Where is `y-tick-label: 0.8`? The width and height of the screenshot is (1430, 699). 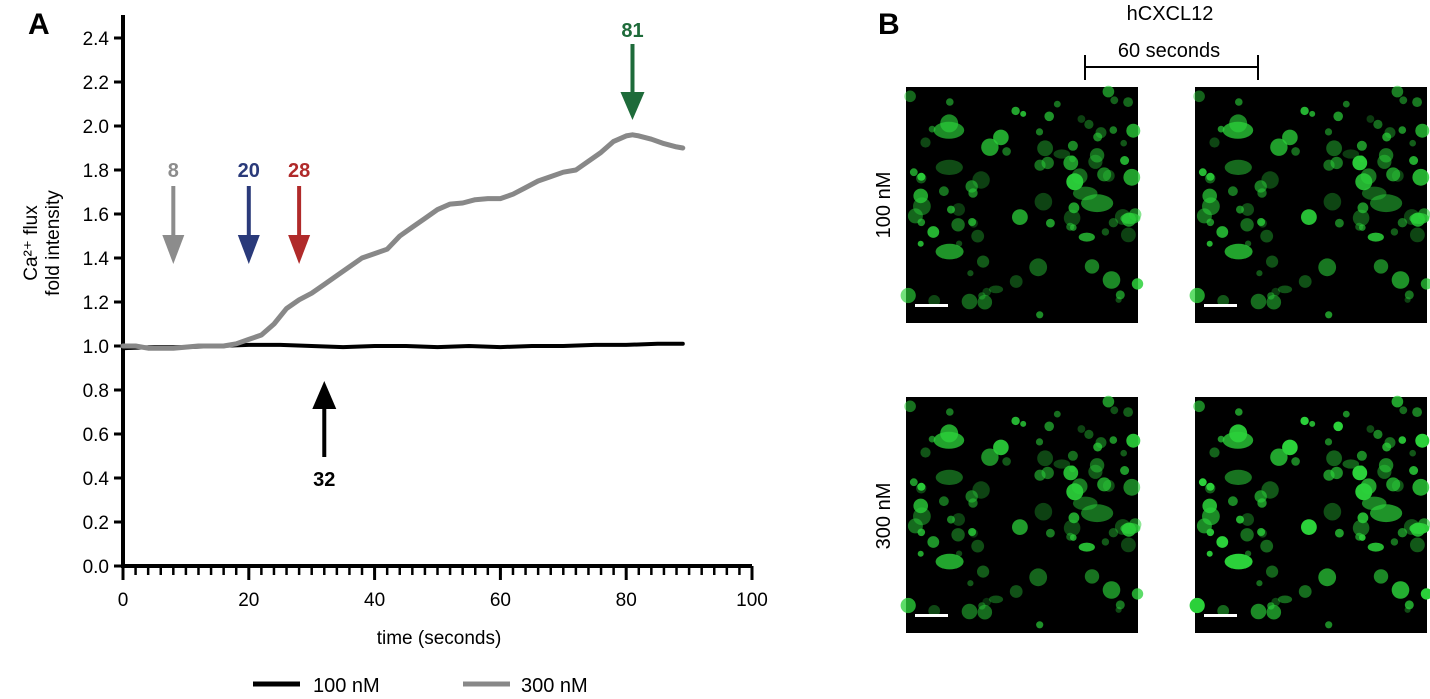 y-tick-label: 0.8 is located at coordinates (96, 391).